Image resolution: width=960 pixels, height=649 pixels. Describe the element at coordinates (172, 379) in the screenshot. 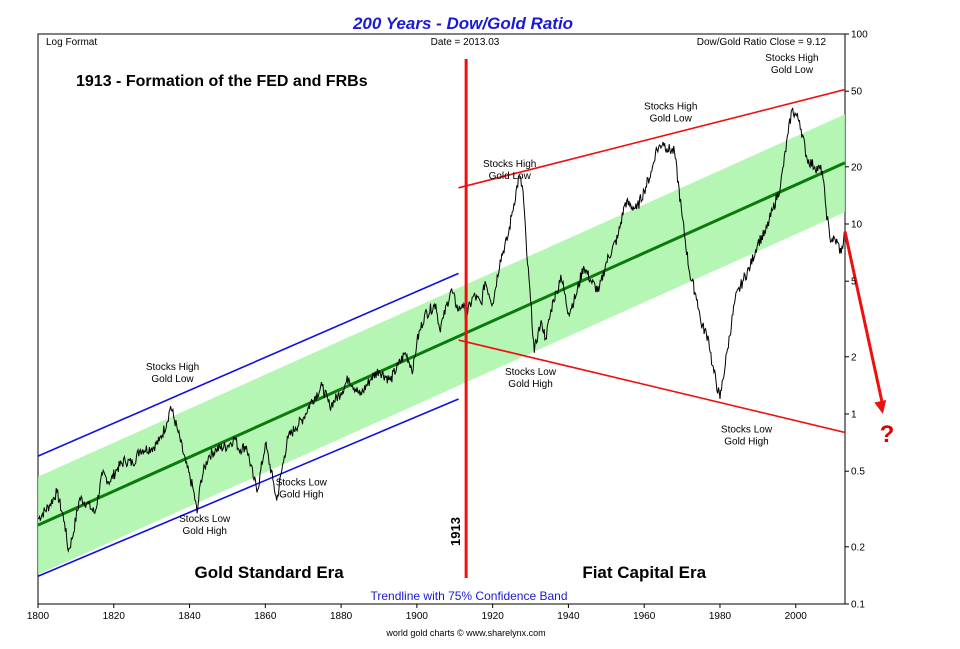

I see `annotation-0-line2: Gold Low` at that location.